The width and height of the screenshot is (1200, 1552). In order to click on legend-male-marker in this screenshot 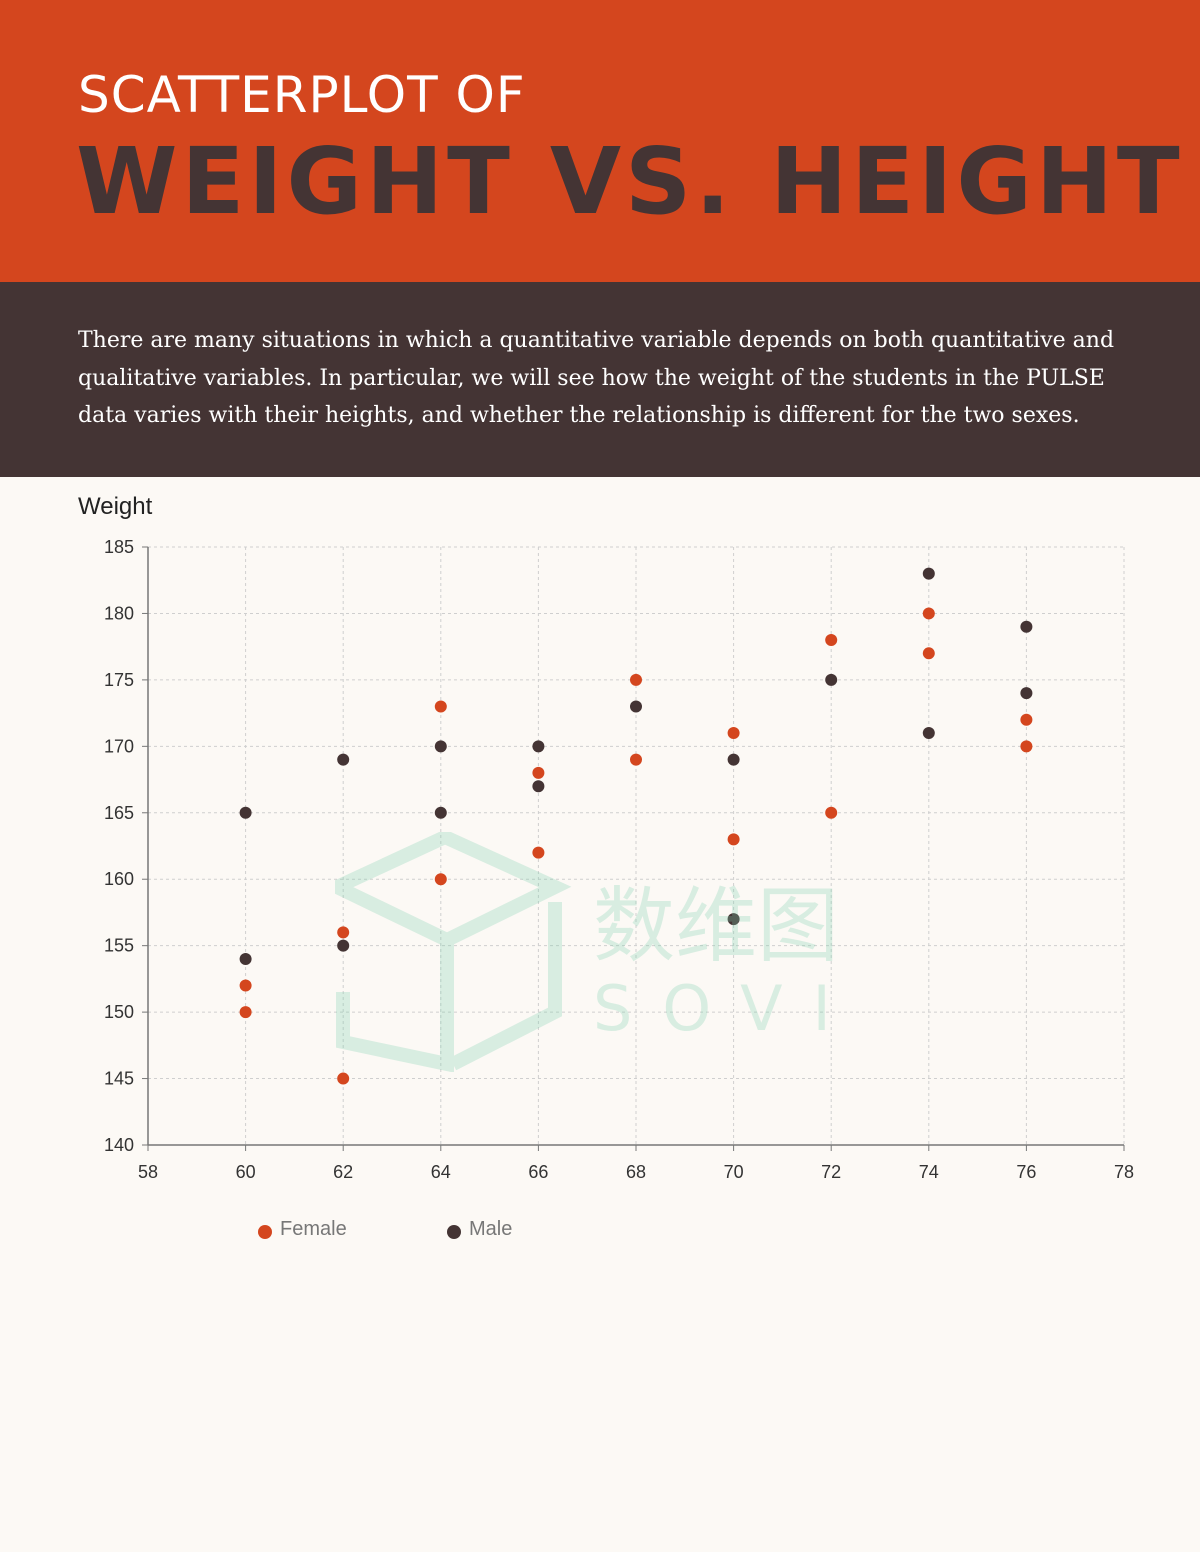, I will do `click(454, 1232)`.